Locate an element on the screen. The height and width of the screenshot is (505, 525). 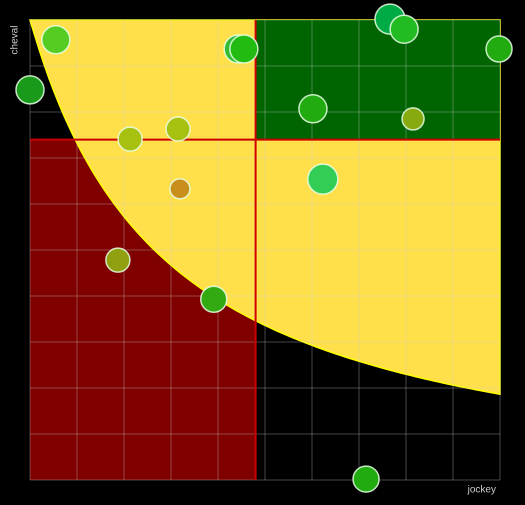
y-axis-label: cheval is located at coordinates (15, 40).